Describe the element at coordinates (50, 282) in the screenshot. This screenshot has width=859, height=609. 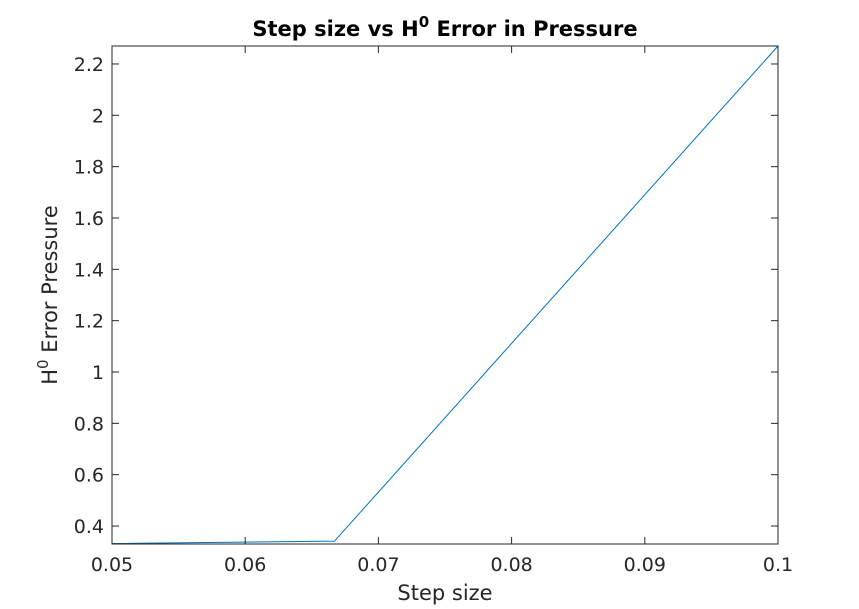
I see `y-axis-label-suffix: Error Pressure` at that location.